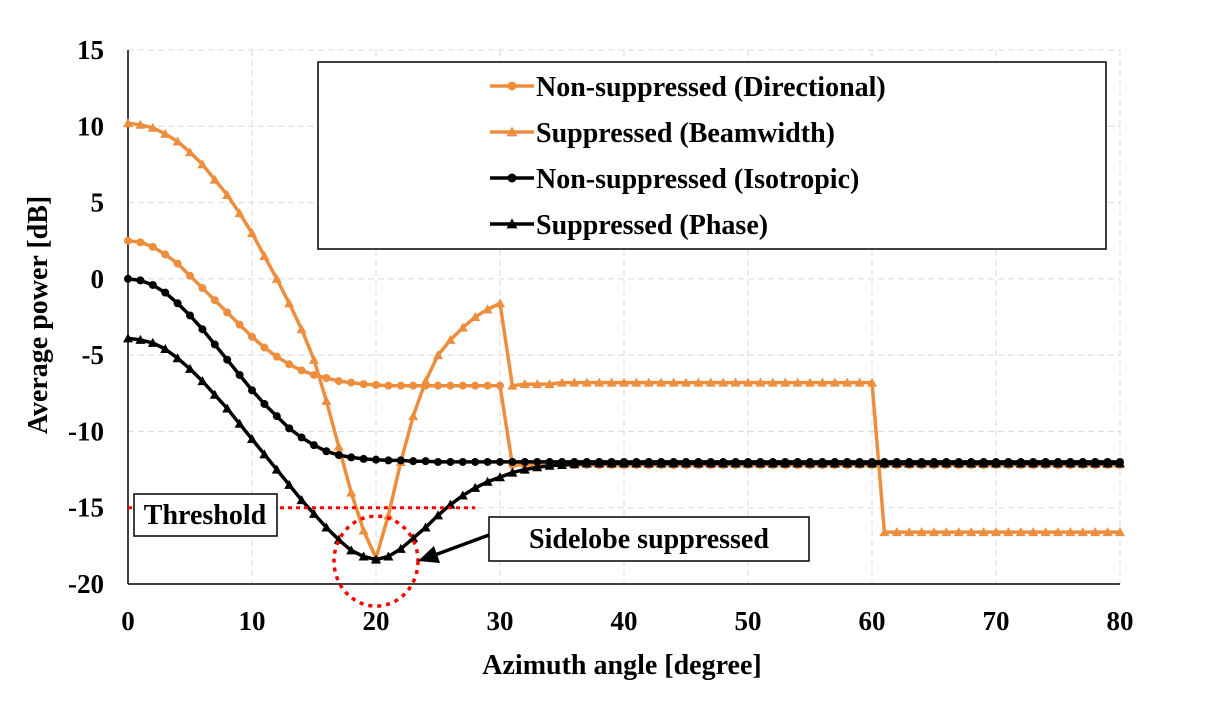 The width and height of the screenshot is (1210, 723). What do you see at coordinates (688, 87) in the screenshot?
I see `legend-item-0: Non-suppressed (Directional)` at bounding box center [688, 87].